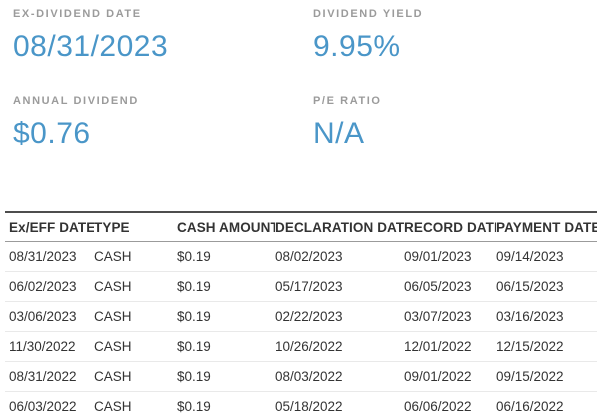 The image size is (600, 413). What do you see at coordinates (77, 14) in the screenshot?
I see `stat-label: EX-DIVIDEND DATE` at bounding box center [77, 14].